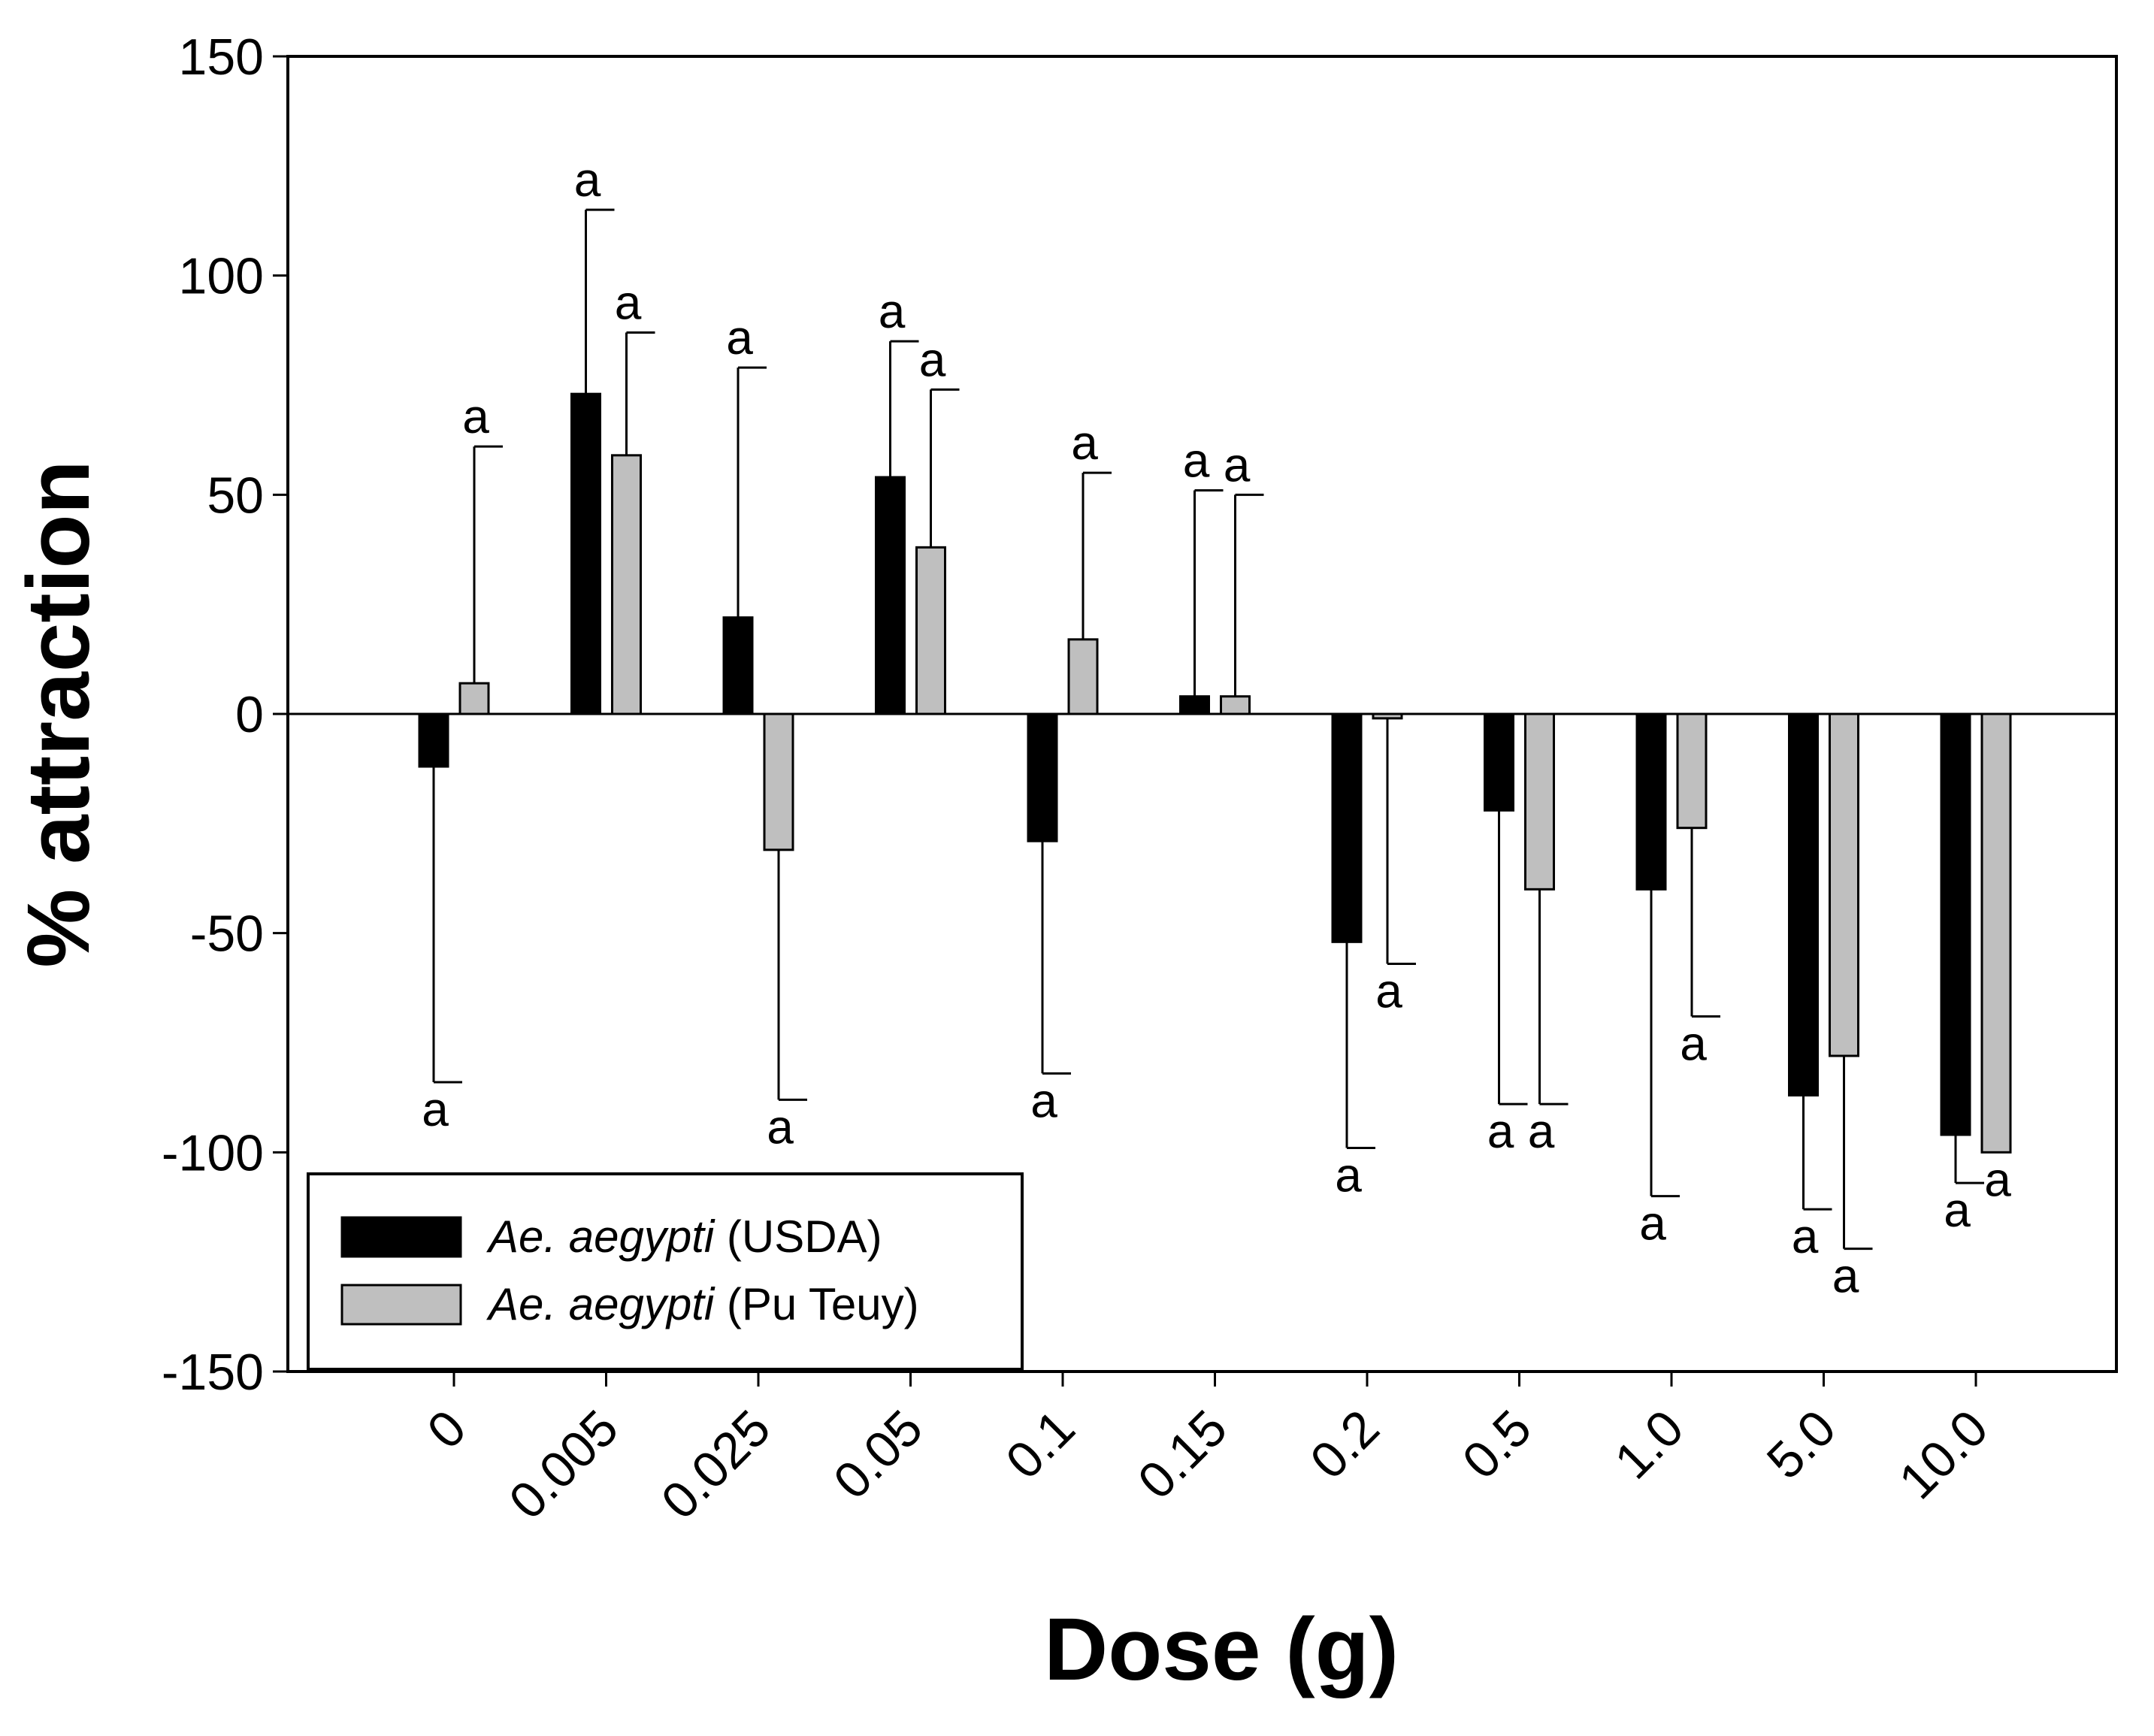 This screenshot has height=1736, width=2154. I want to click on legend-label-usda: Ae. aegypti (USDA), so click(684, 1236).